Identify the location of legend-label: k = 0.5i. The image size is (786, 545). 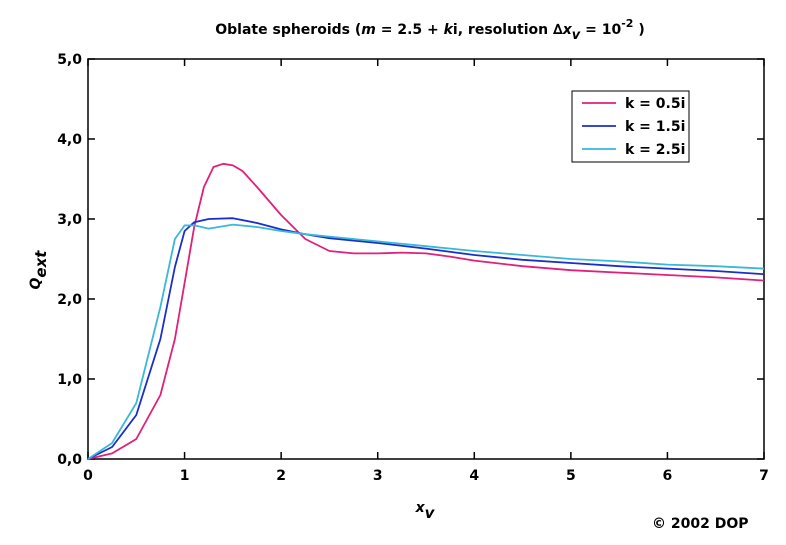
(655, 104).